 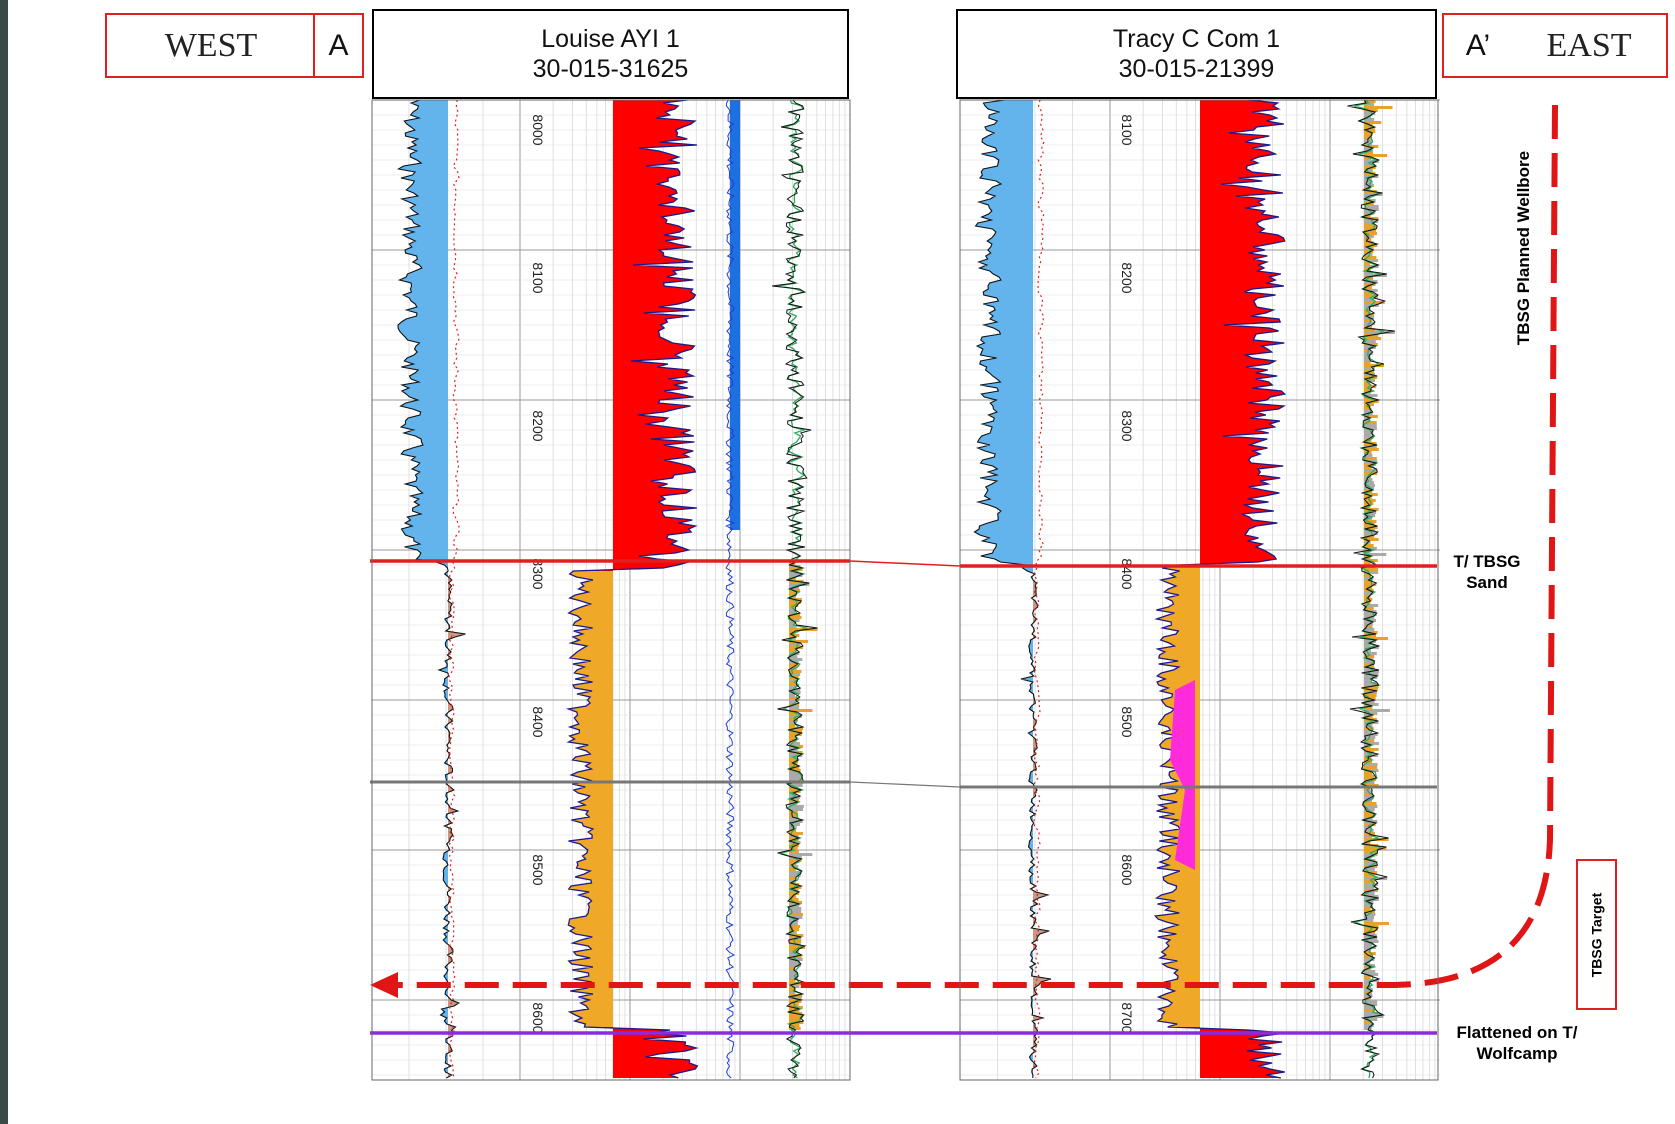 What do you see at coordinates (1523, 248) in the screenshot?
I see `planned-wellbore-label: TBSG Planned Wellbore` at bounding box center [1523, 248].